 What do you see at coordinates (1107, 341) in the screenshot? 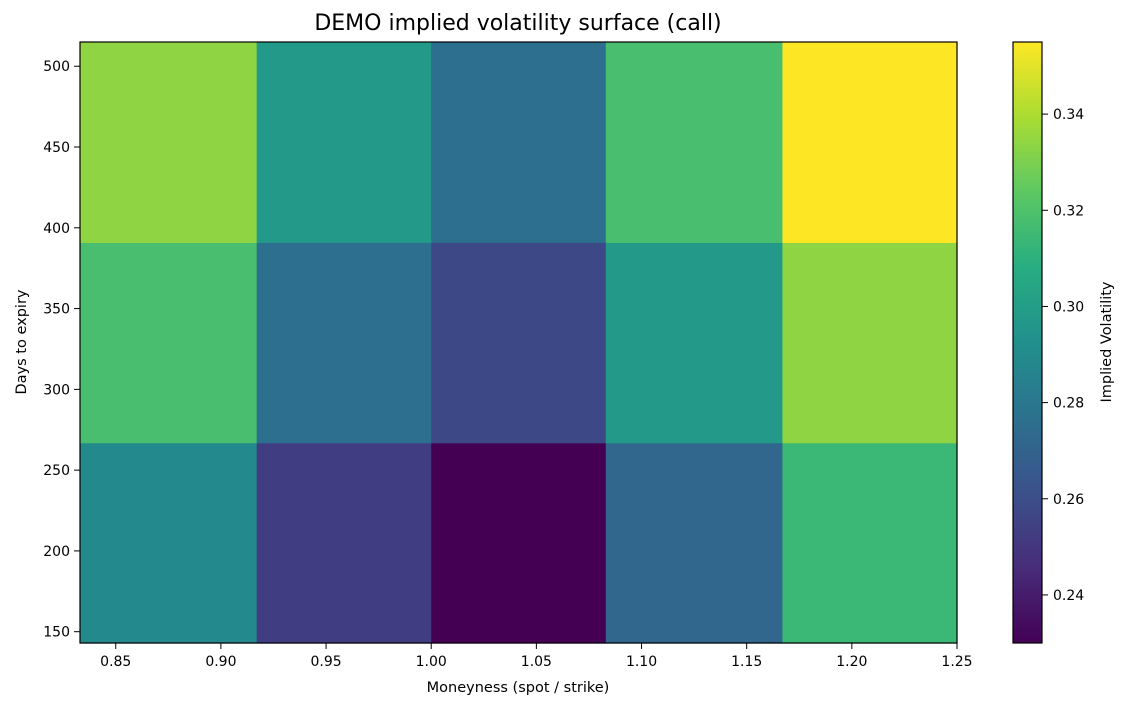
I see `colorbar-label: Implied Volatility` at bounding box center [1107, 341].